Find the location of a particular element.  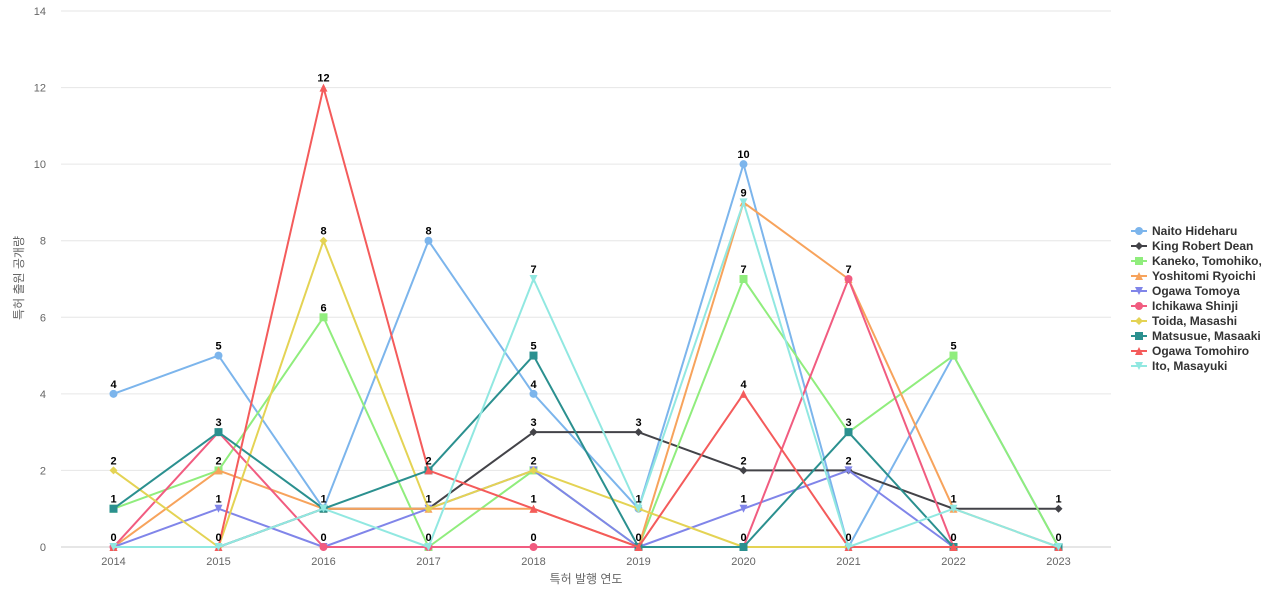

legend-item-kaneko-tomohiko: Kaneko, Tomohiko, is located at coordinates (1196, 261).